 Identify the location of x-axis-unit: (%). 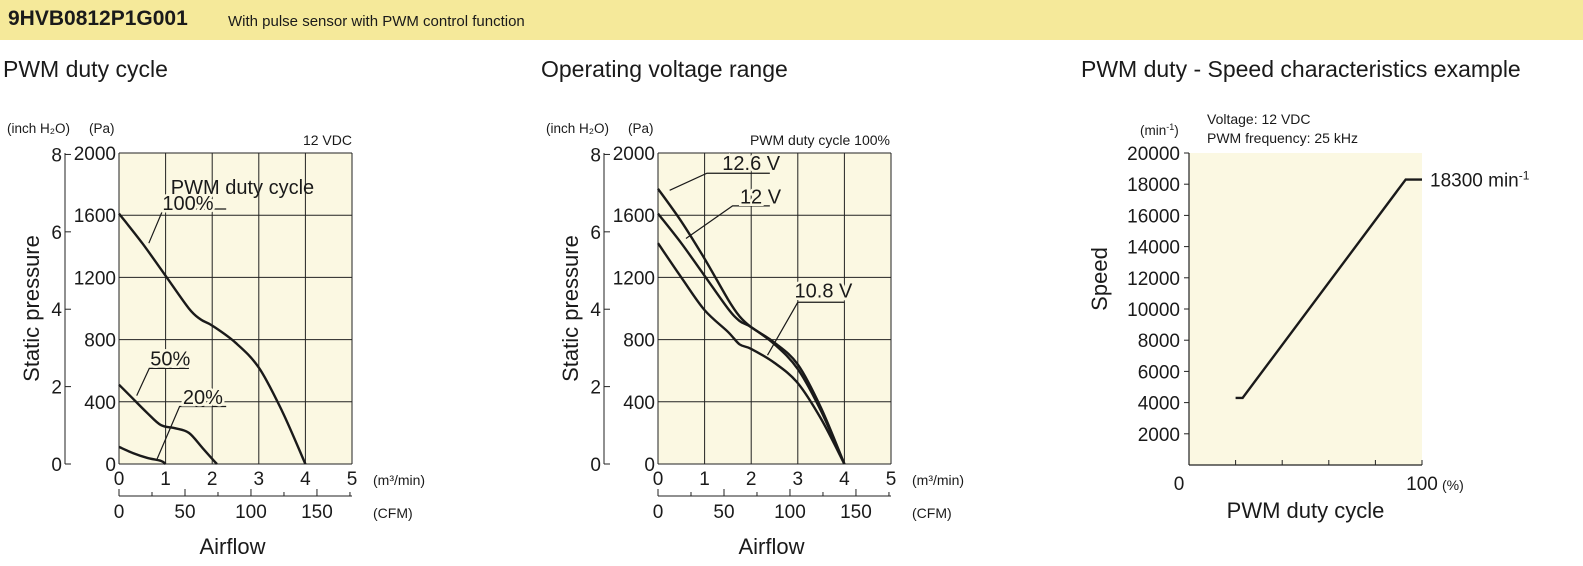
(1453, 485).